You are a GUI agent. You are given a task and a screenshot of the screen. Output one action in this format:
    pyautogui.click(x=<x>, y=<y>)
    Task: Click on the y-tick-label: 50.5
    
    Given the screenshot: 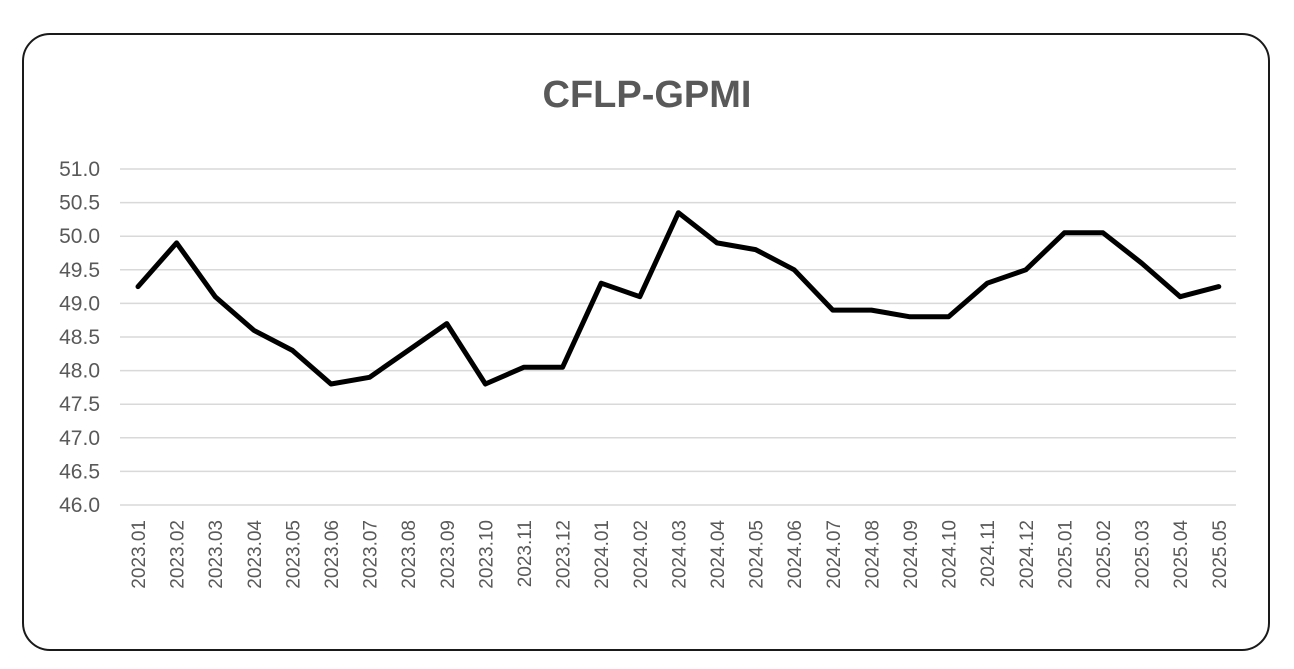 What is the action you would take?
    pyautogui.click(x=79, y=203)
    